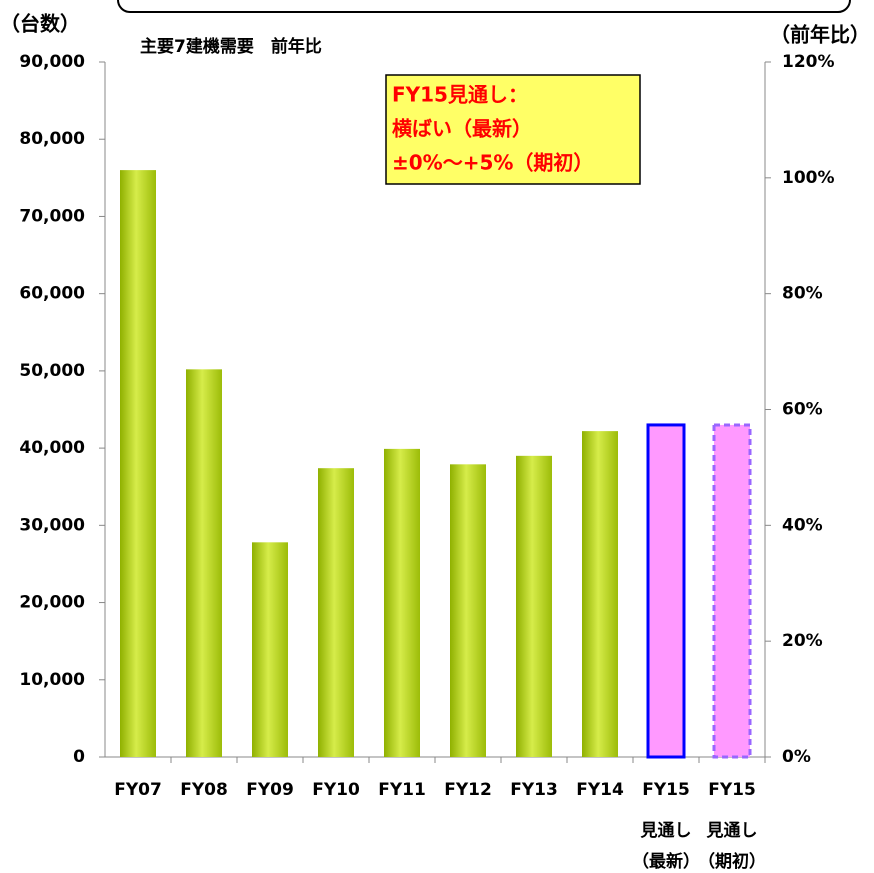 This screenshot has height=873, width=874. What do you see at coordinates (40, 24) in the screenshot?
I see `y-axis-label: （台数）` at bounding box center [40, 24].